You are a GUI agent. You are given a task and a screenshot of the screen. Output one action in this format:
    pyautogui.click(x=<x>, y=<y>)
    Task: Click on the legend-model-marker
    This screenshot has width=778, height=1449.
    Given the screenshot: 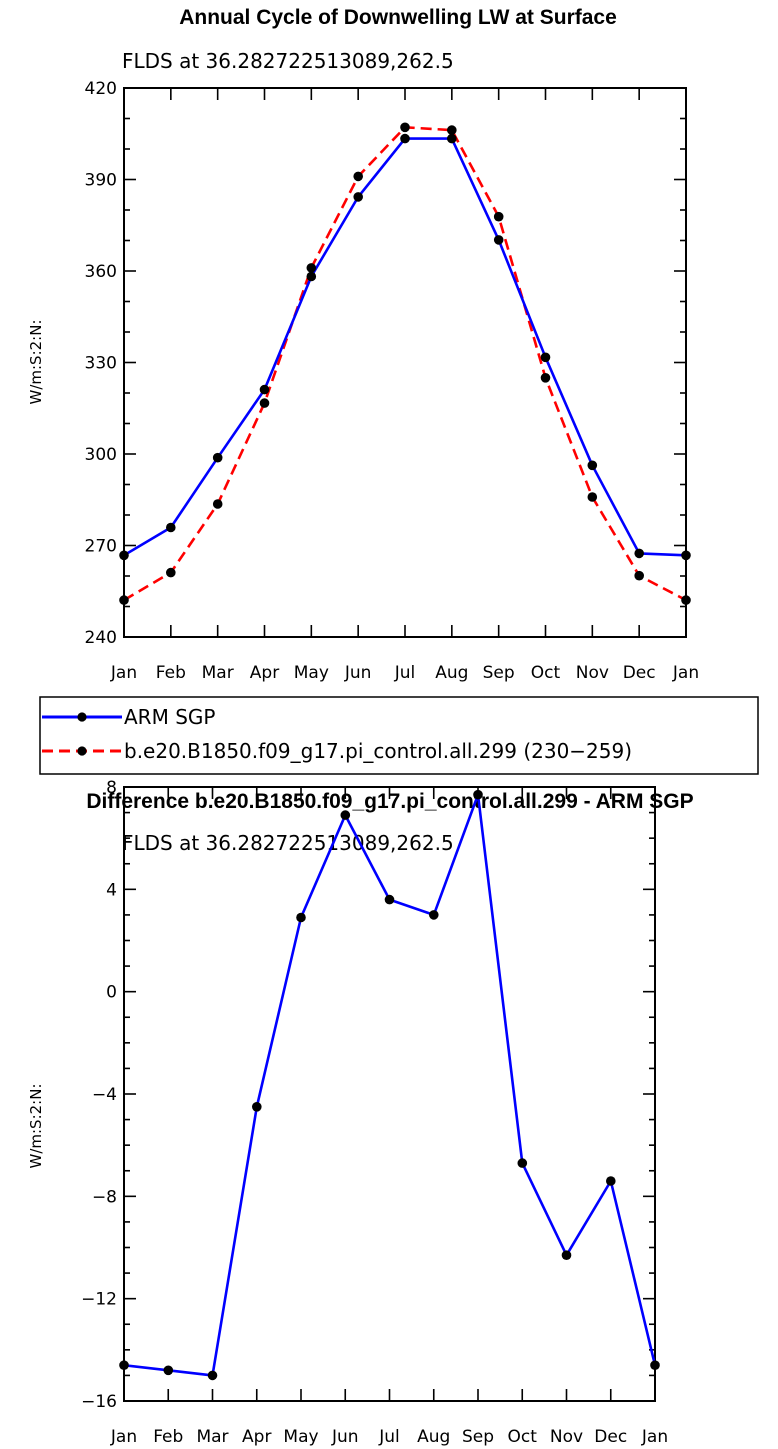 What is the action you would take?
    pyautogui.click(x=82, y=751)
    